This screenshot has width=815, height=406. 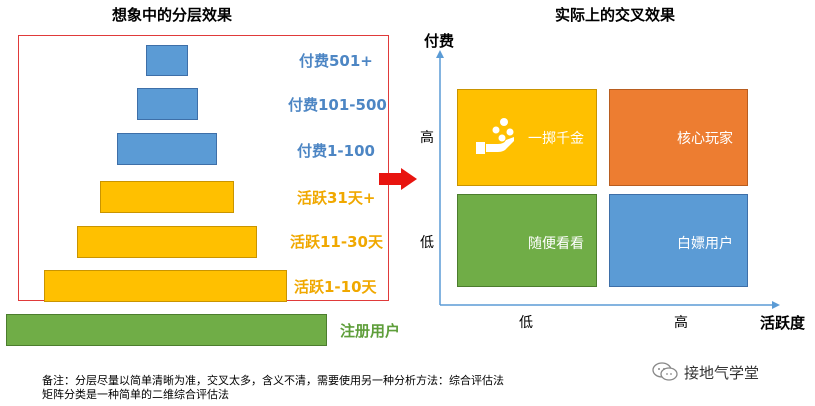 I want to click on quadrant-low-pay-high-activity: 白嫖用户, so click(x=678, y=240).